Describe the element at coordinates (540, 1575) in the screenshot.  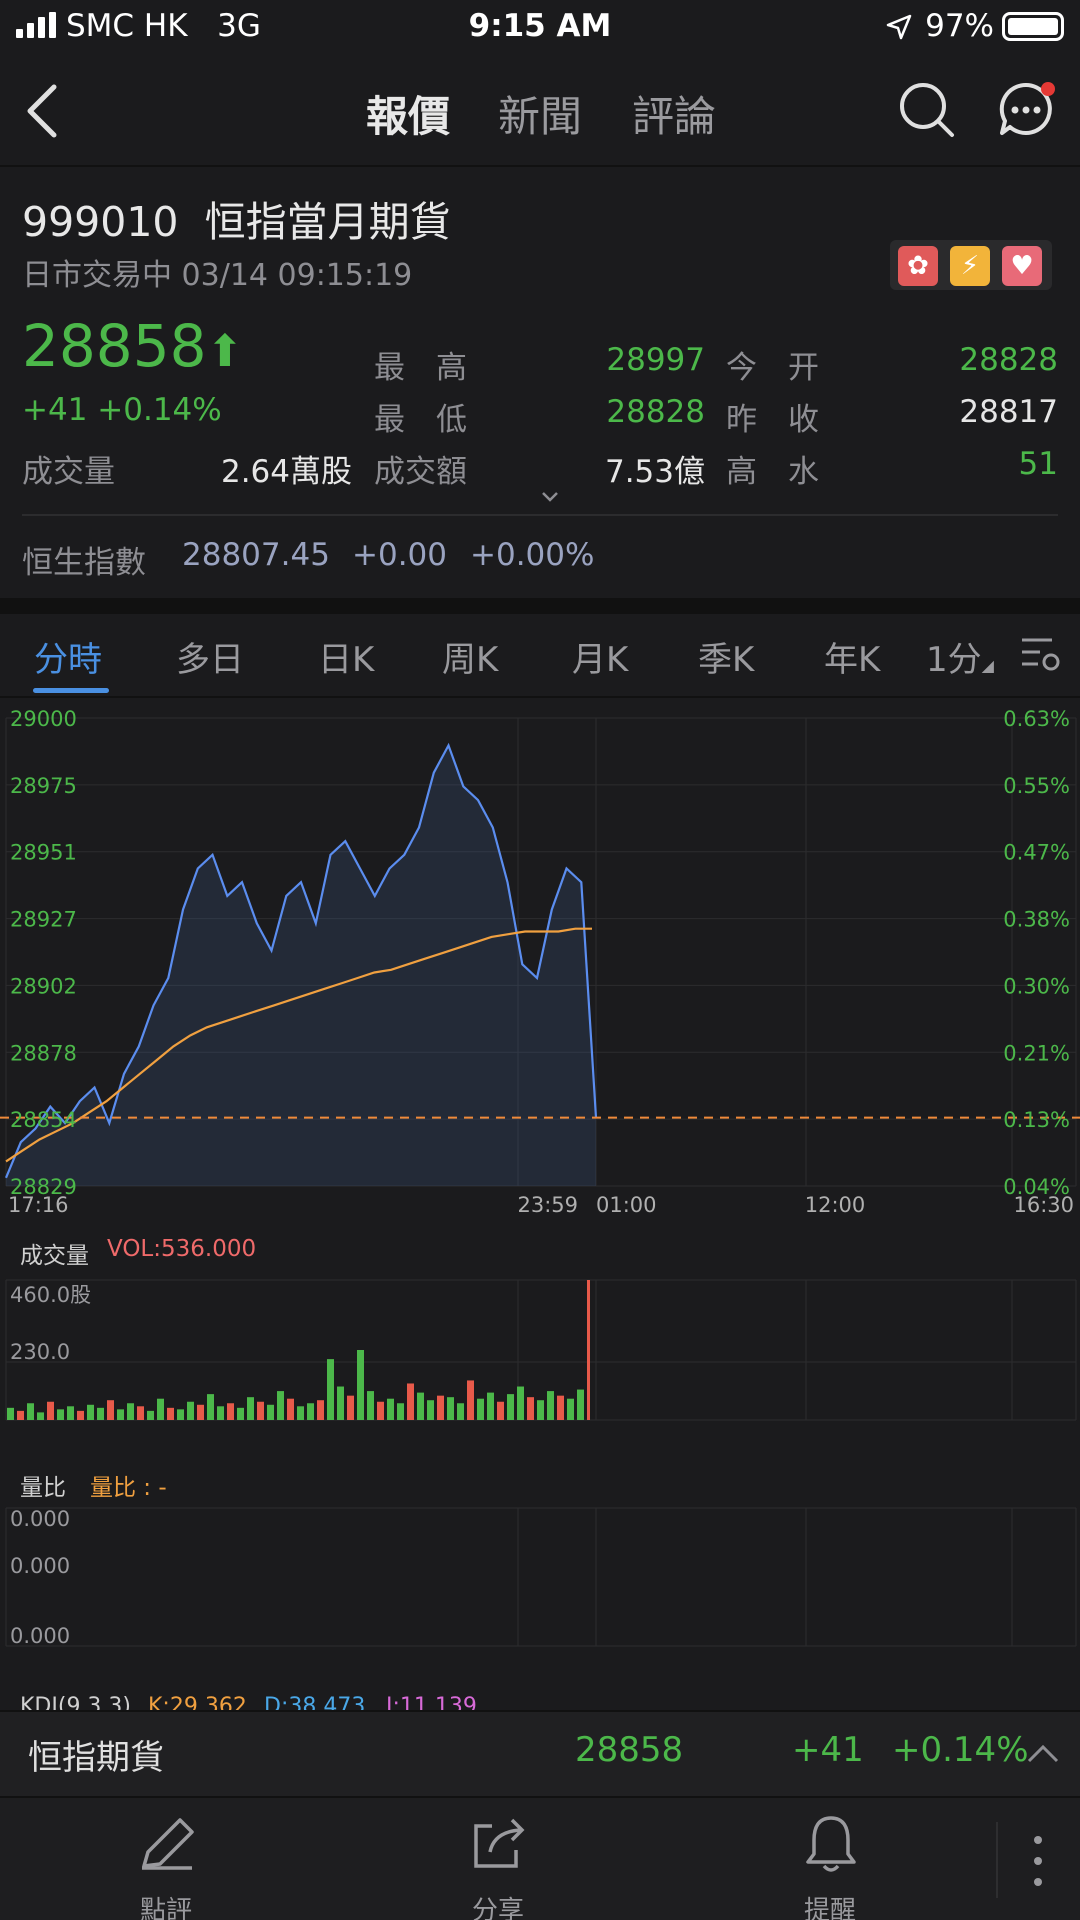
I see `ratio-chart: 0.000 0.000 0.000` at that location.